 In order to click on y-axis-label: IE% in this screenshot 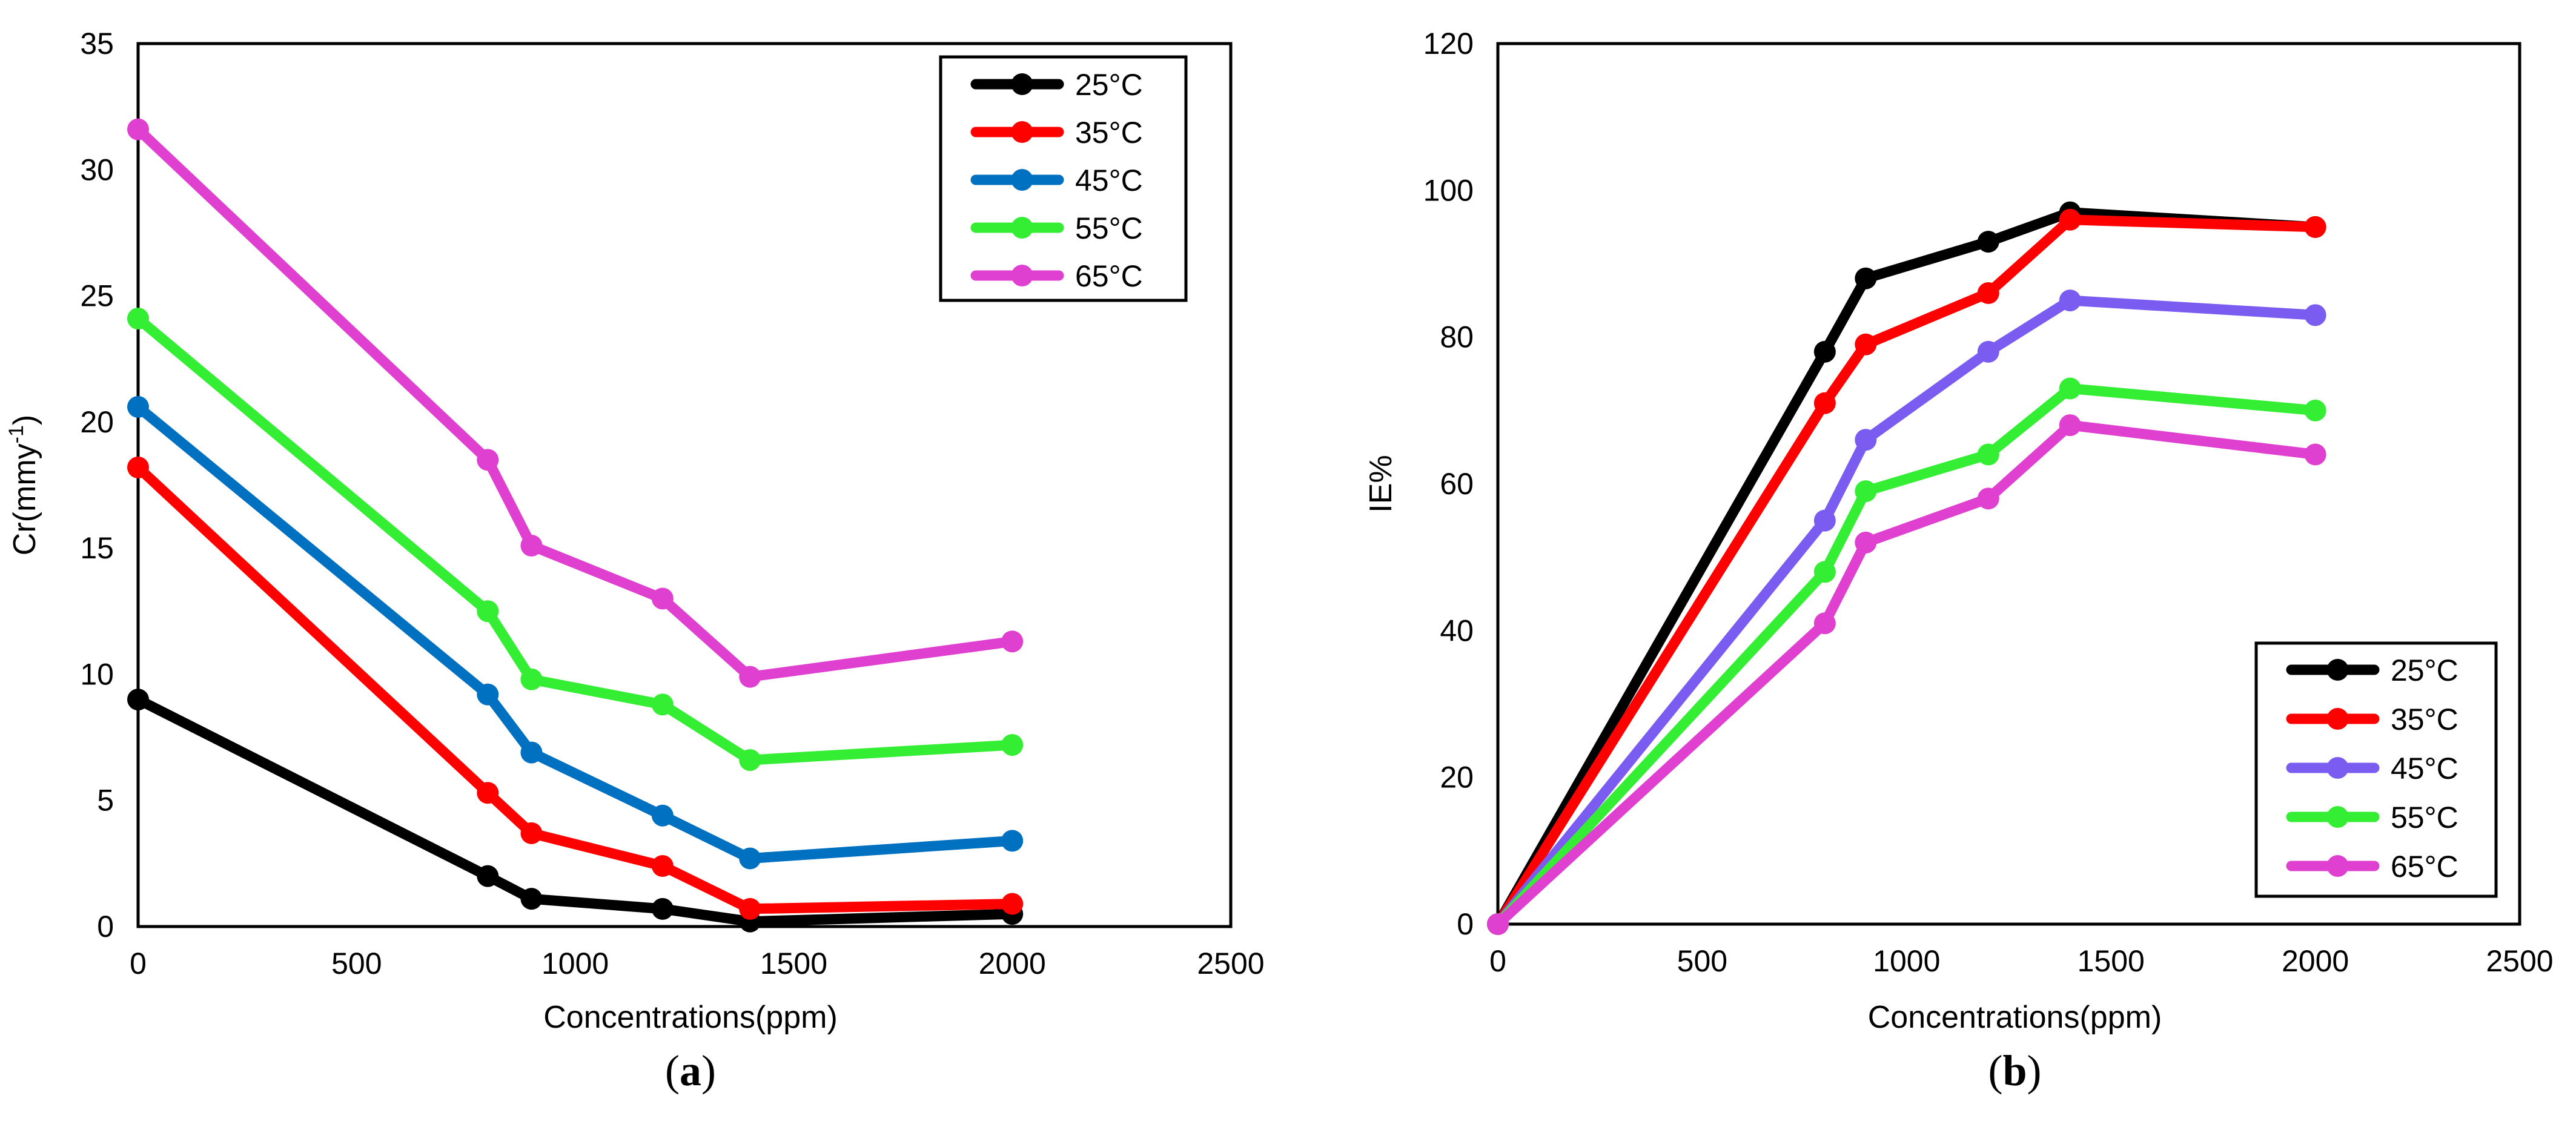, I will do `click(1381, 483)`.